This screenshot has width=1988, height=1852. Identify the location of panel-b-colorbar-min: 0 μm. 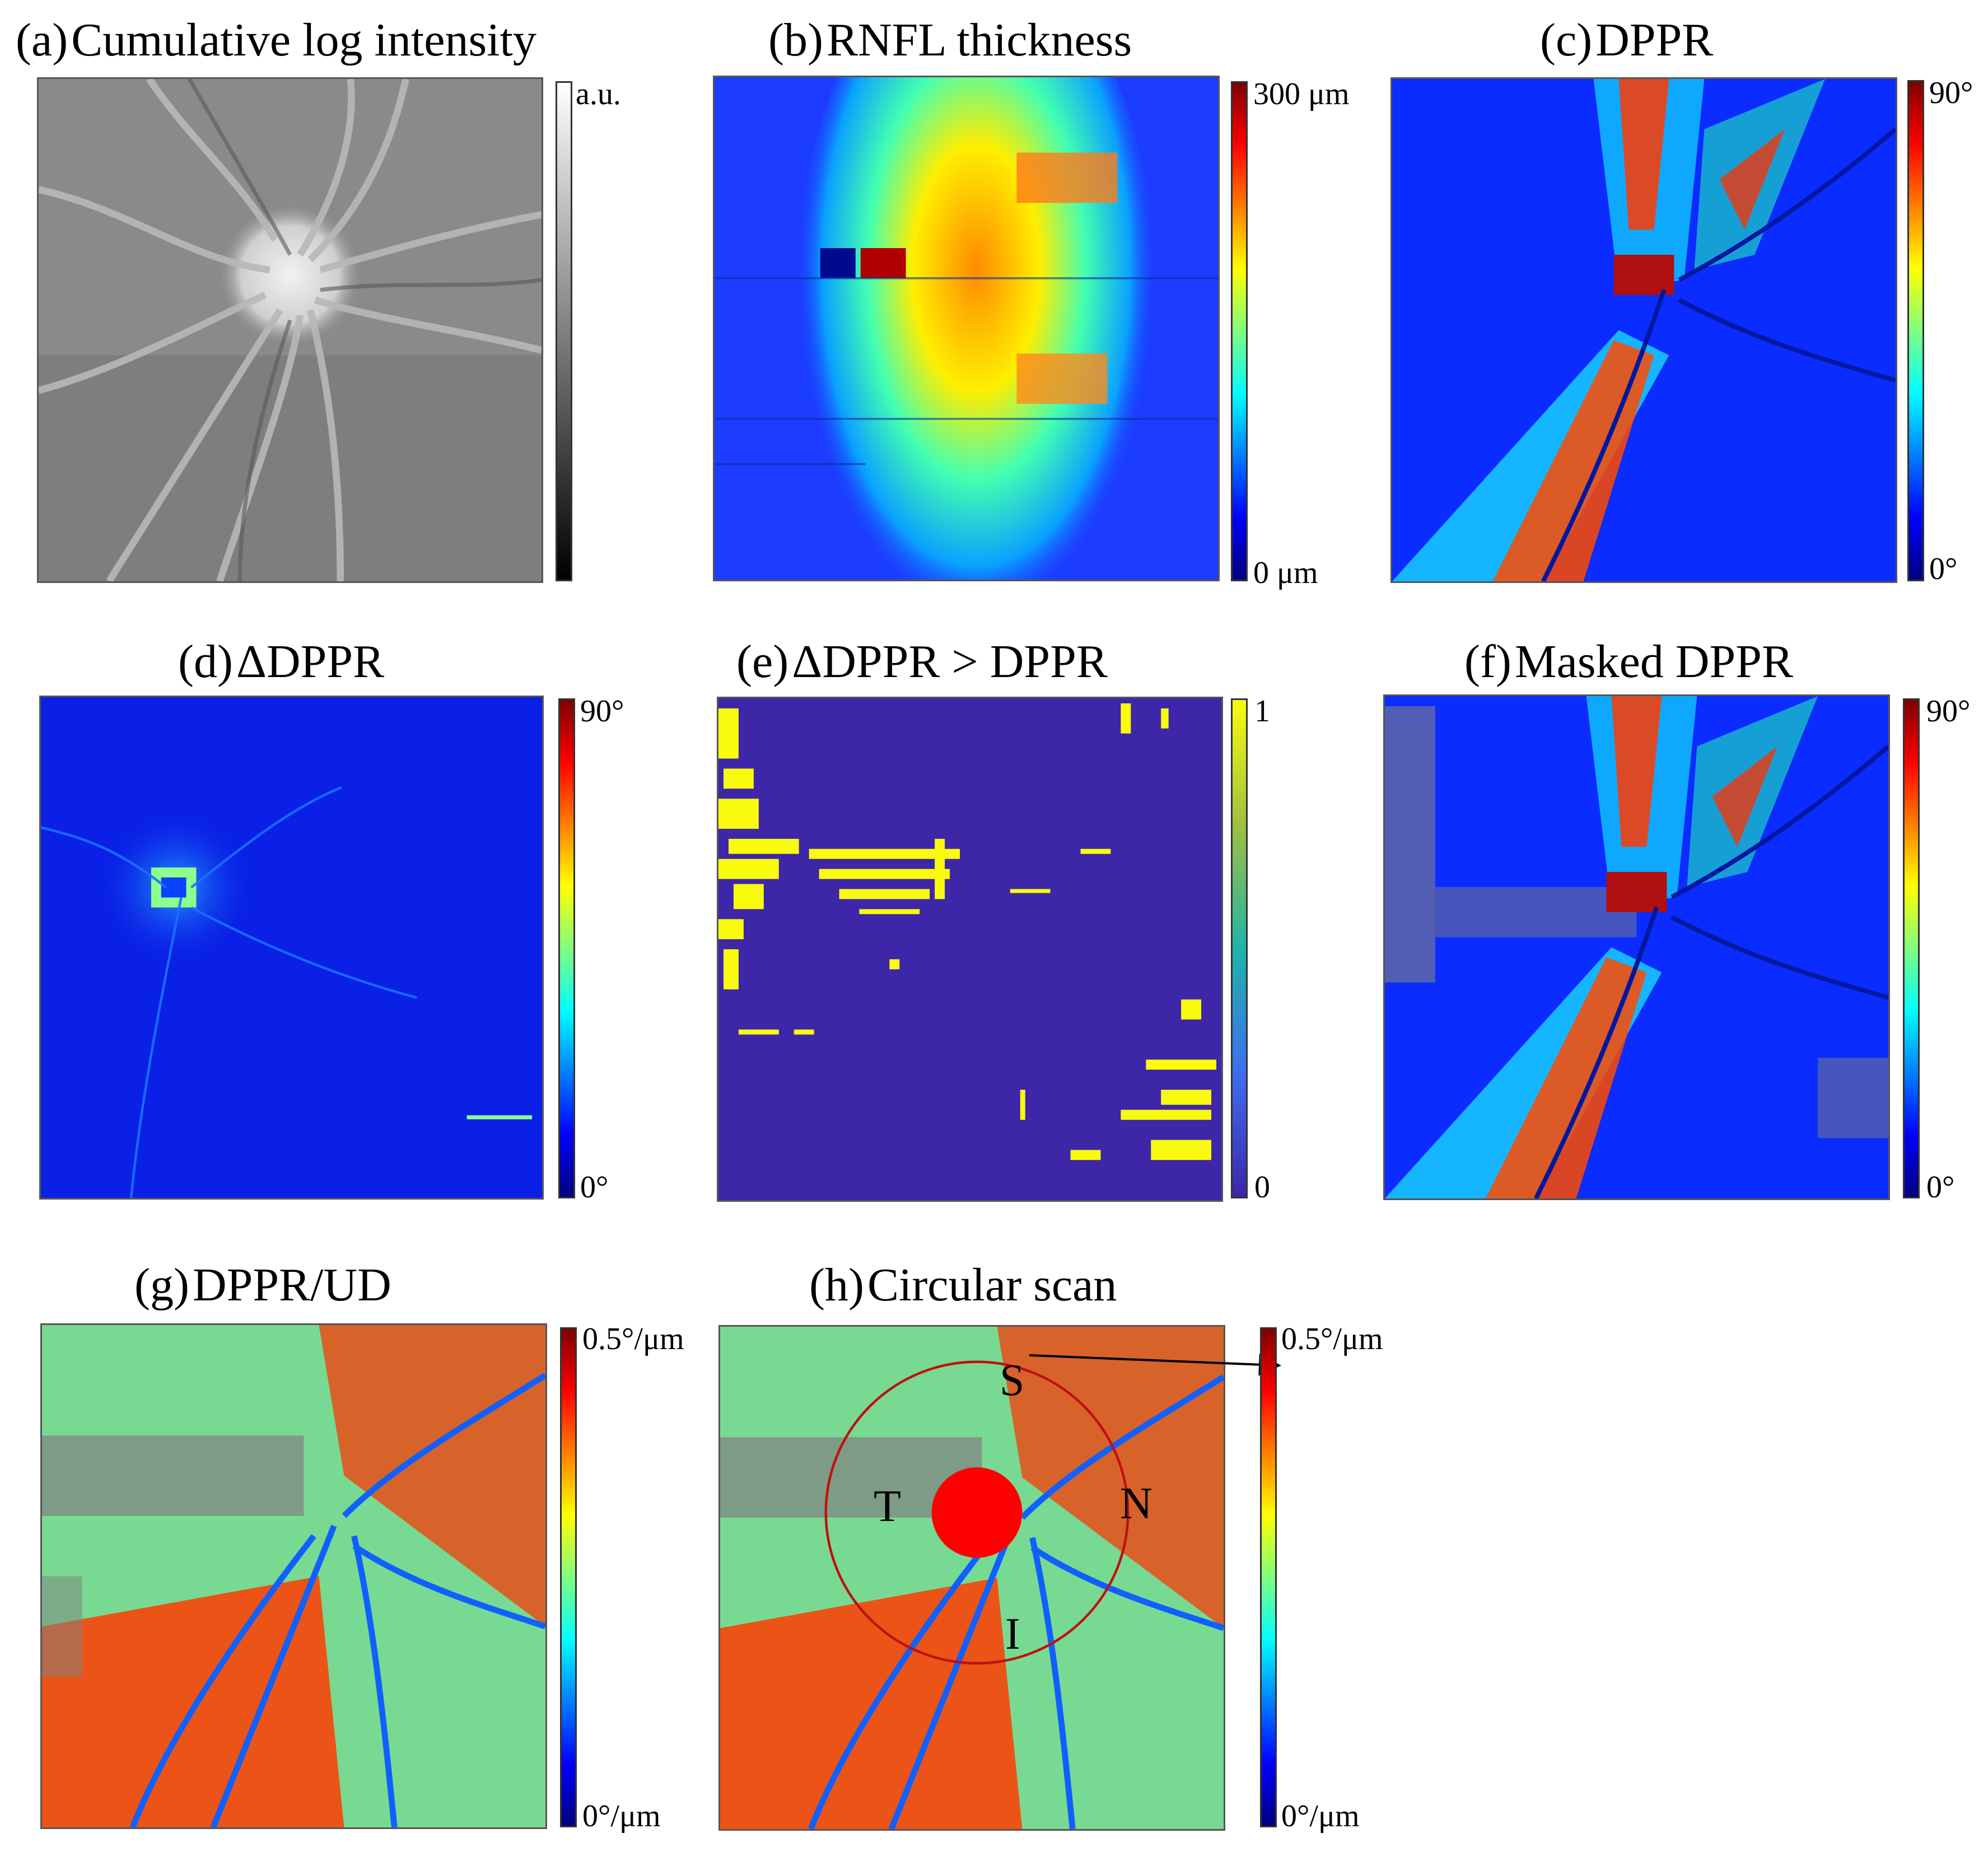
(1285, 573).